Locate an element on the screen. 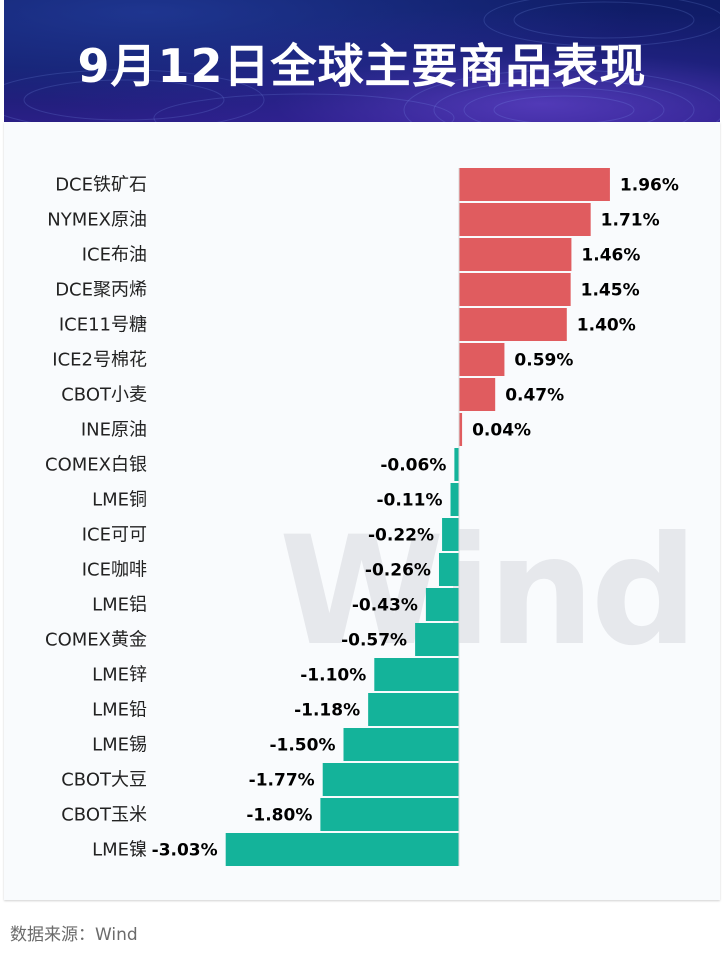  category-label: ICE可可 is located at coordinates (114, 535).